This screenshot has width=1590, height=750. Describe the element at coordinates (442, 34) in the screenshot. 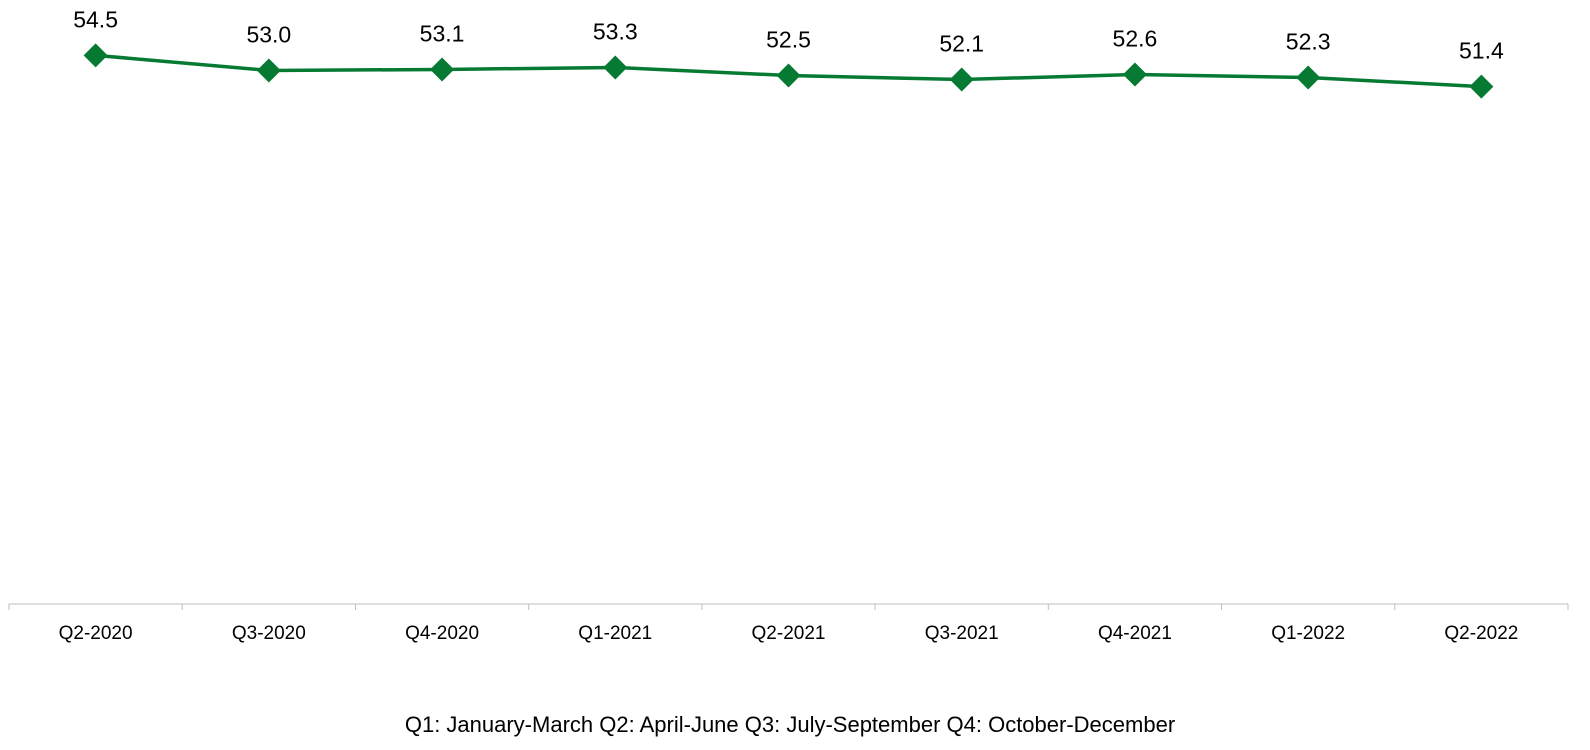

I see `data-label: 53.1` at that location.